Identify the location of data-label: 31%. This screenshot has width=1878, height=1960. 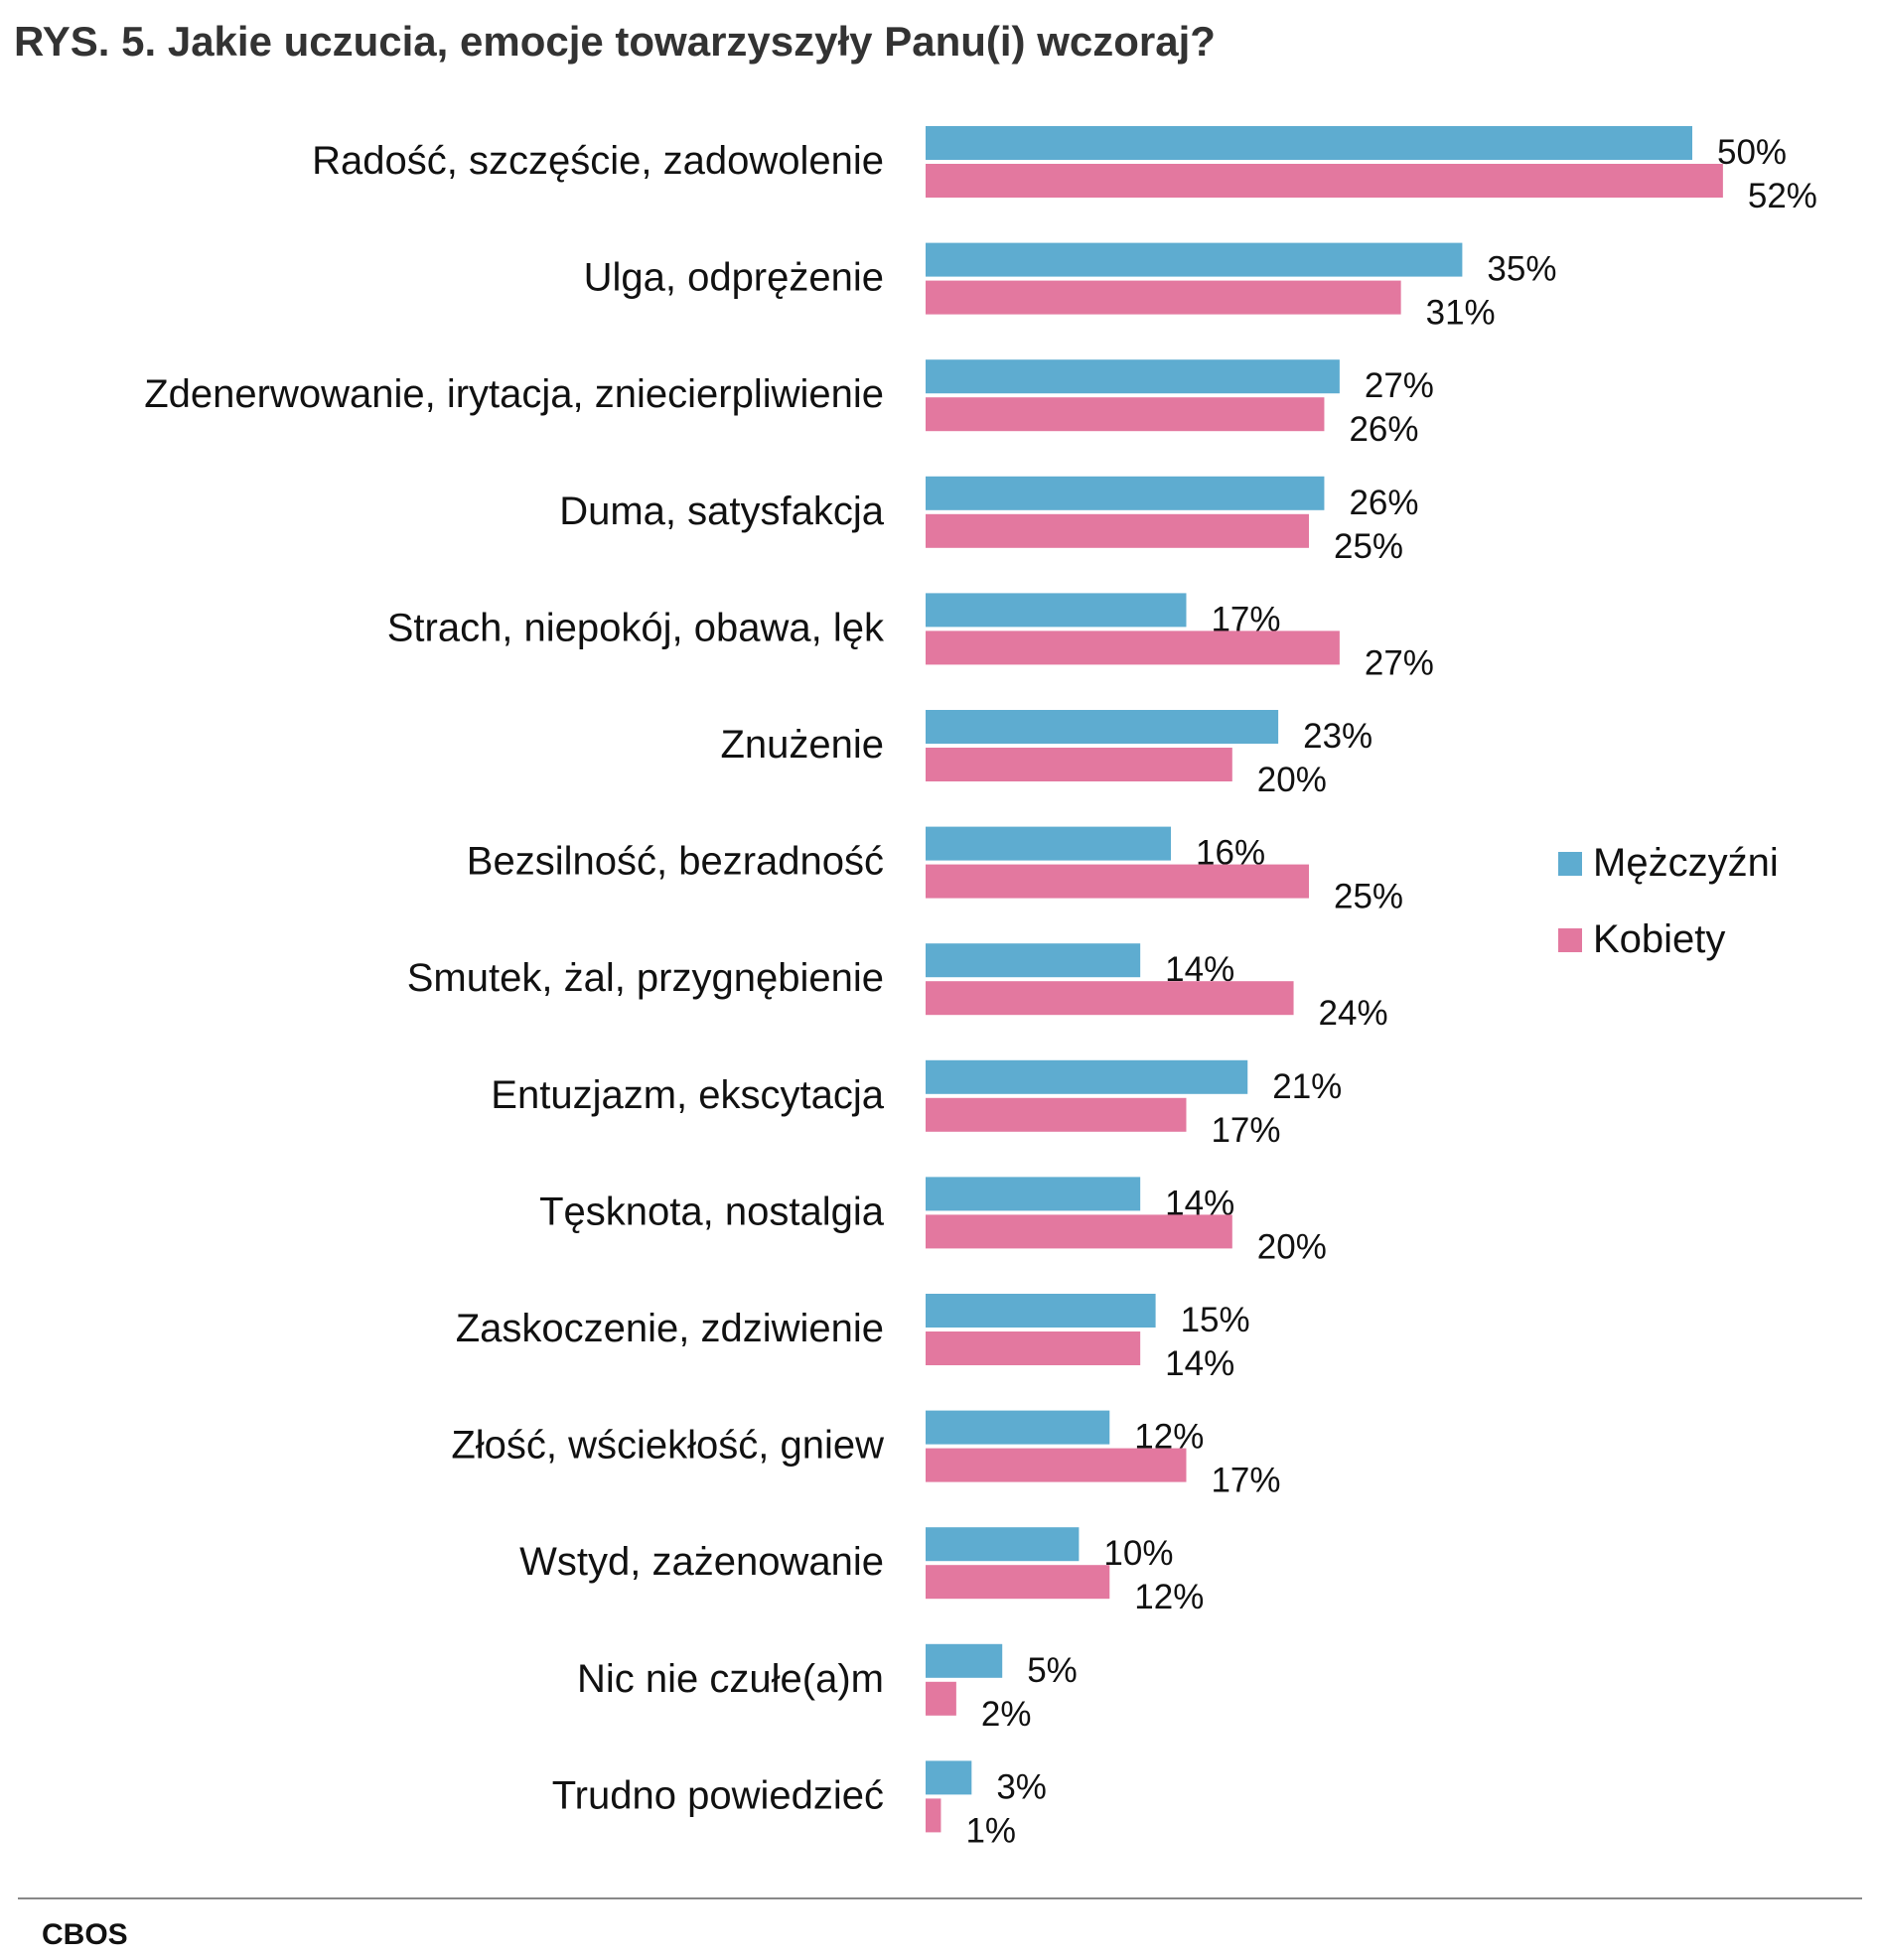
(1461, 313).